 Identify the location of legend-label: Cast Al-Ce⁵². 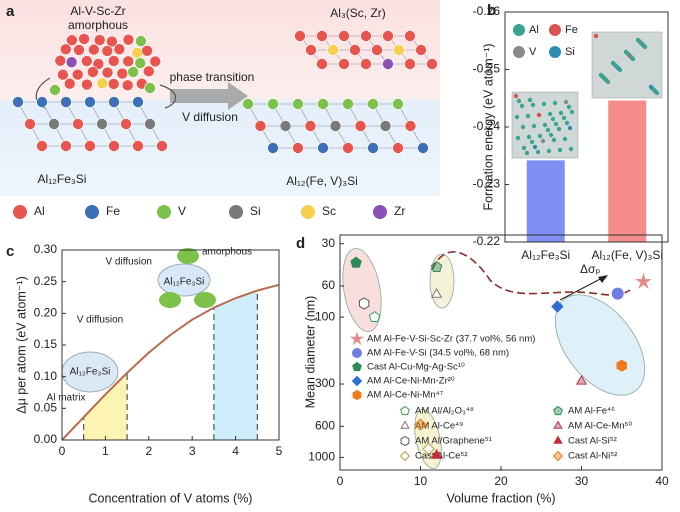
(441, 456).